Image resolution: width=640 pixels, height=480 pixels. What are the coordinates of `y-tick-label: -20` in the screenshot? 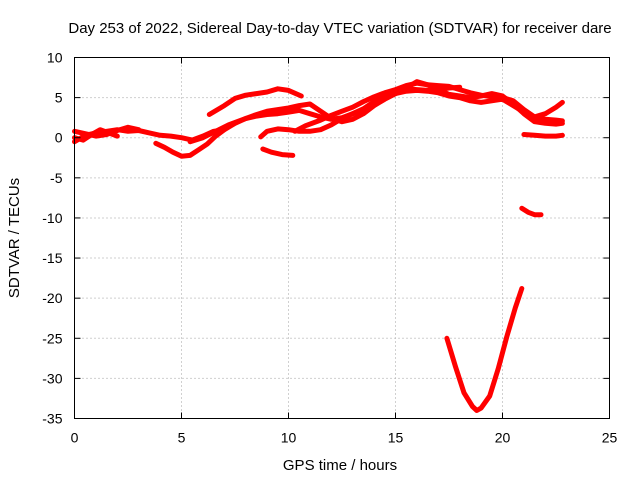 It's located at (52, 298).